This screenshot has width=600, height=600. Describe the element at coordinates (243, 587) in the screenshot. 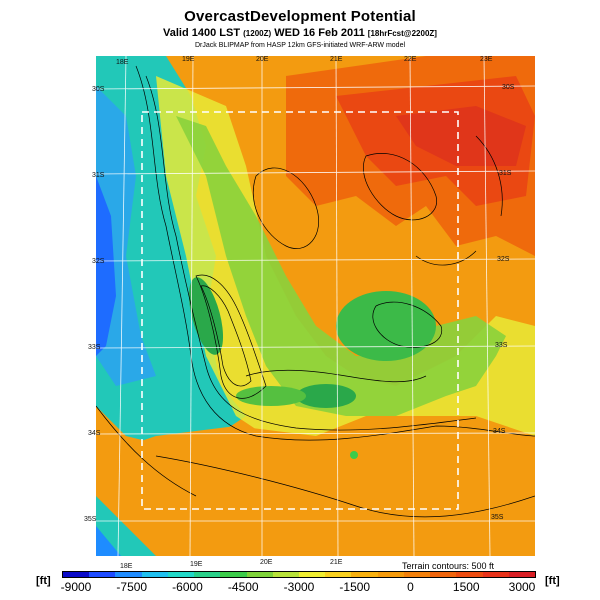

I see `colorbar-tick-label: -4500` at that location.